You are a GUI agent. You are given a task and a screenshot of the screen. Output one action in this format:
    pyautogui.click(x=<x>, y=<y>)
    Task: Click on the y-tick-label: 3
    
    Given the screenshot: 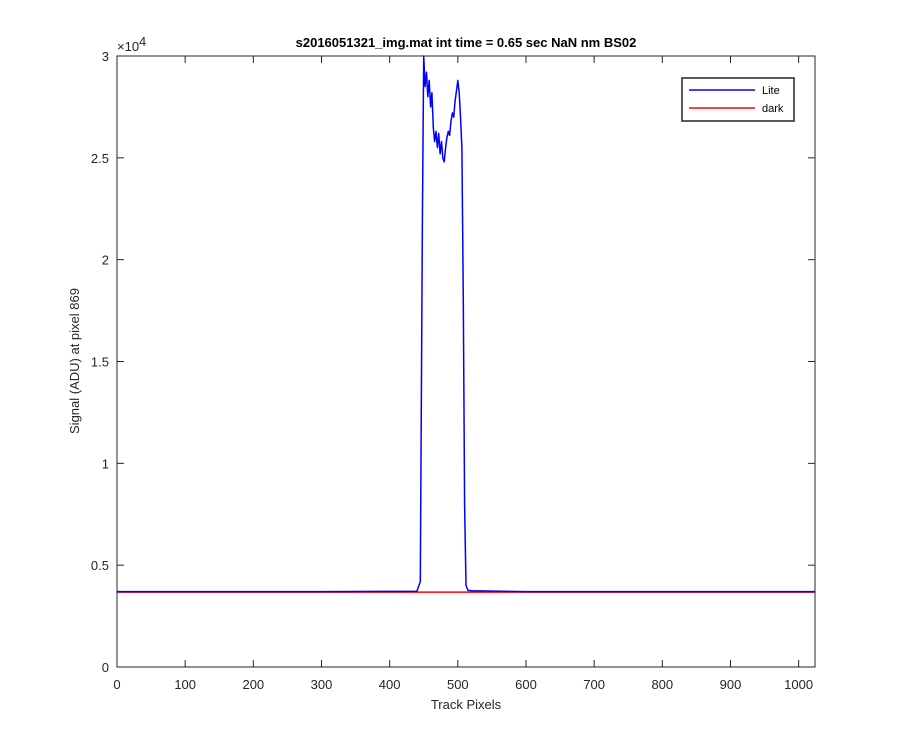 What is the action you would take?
    pyautogui.click(x=105, y=56)
    